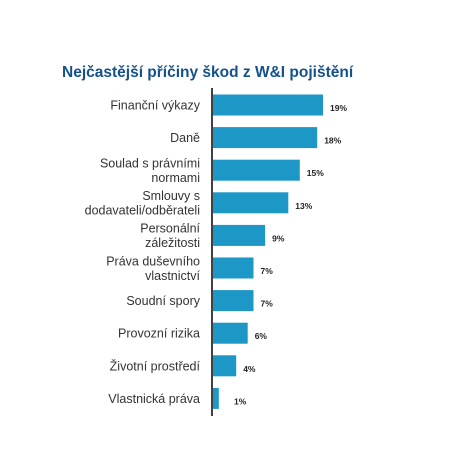 The width and height of the screenshot is (463, 457). I want to click on category-label-7: Soudní spory, so click(163, 301).